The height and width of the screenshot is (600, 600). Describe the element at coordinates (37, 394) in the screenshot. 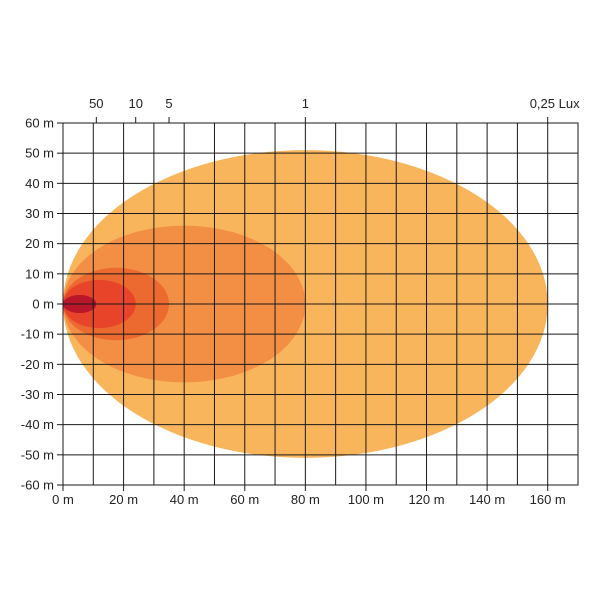

I see `y-tick-label: -30 m` at that location.